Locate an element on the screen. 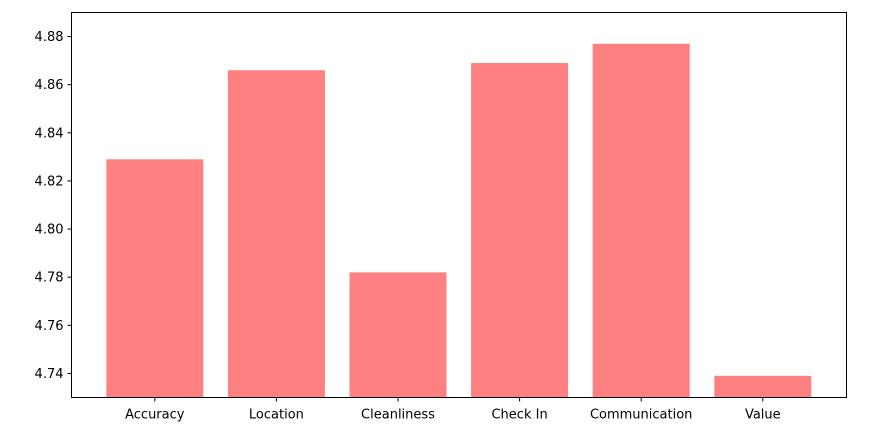 The width and height of the screenshot is (891, 445). bar-check-in is located at coordinates (520, 230).